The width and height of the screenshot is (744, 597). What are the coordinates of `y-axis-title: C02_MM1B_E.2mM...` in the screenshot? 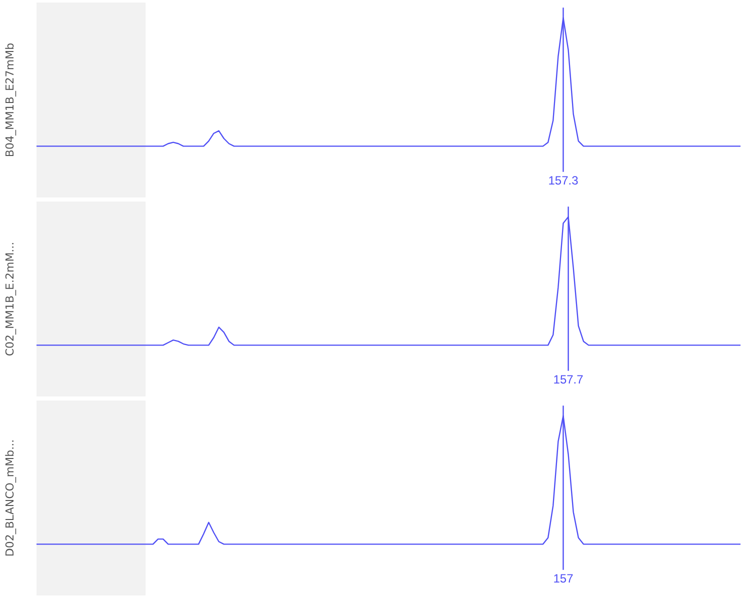 It's located at (10, 299).